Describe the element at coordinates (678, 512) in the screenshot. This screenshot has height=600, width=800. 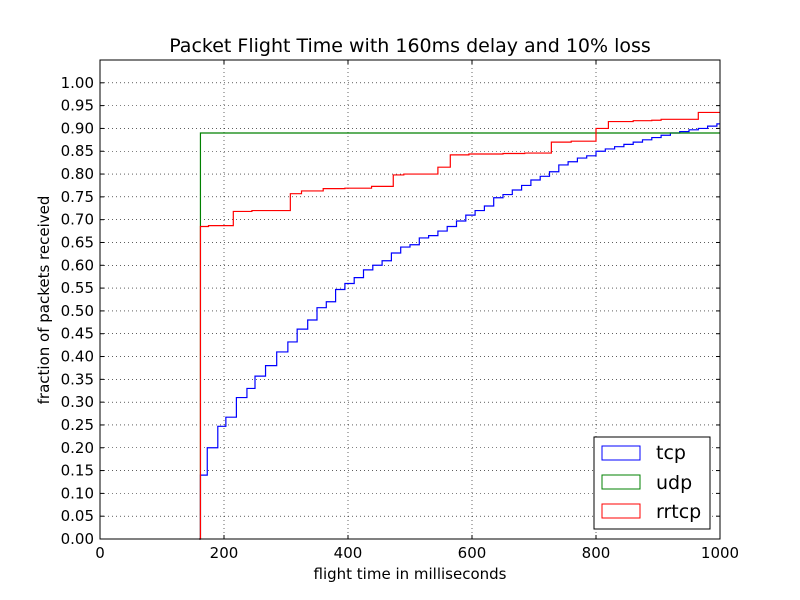
I see `legend-label-rrtcp: rrtcp` at that location.